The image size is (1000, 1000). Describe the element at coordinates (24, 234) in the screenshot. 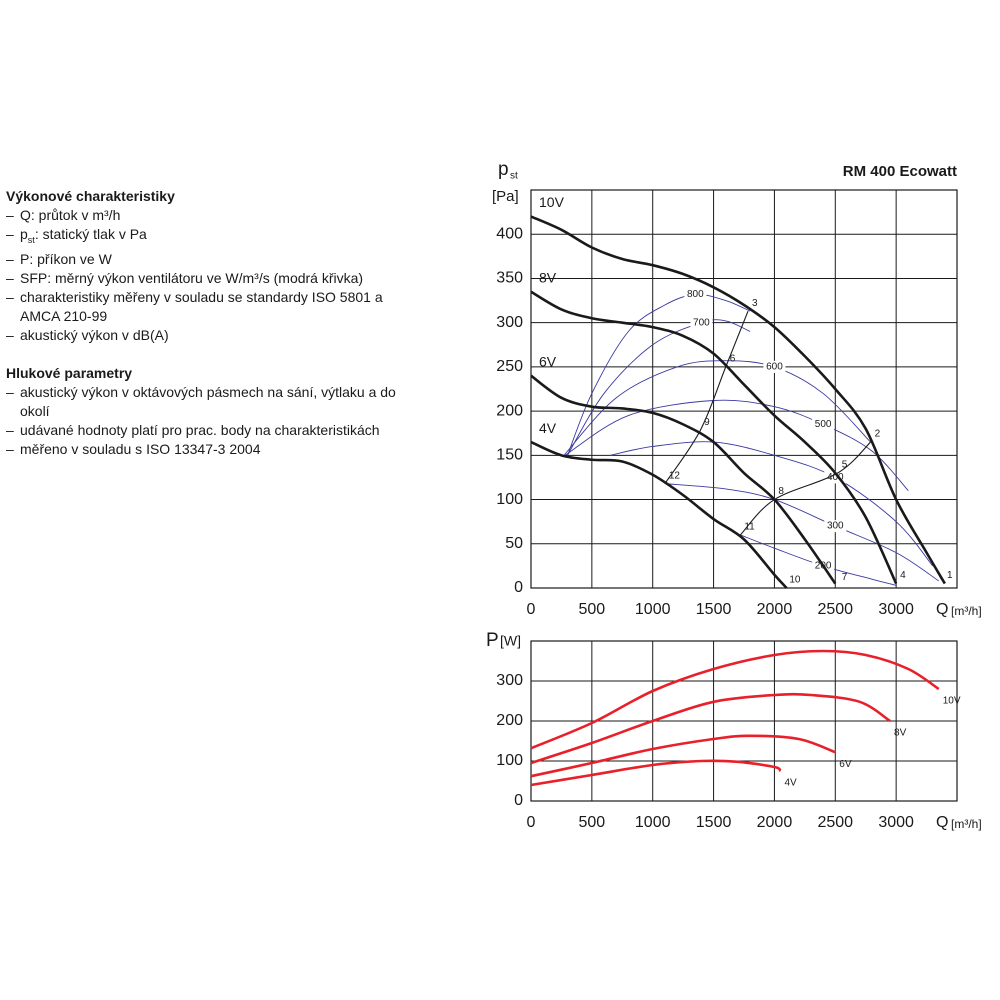

I see `item-text: p` at that location.